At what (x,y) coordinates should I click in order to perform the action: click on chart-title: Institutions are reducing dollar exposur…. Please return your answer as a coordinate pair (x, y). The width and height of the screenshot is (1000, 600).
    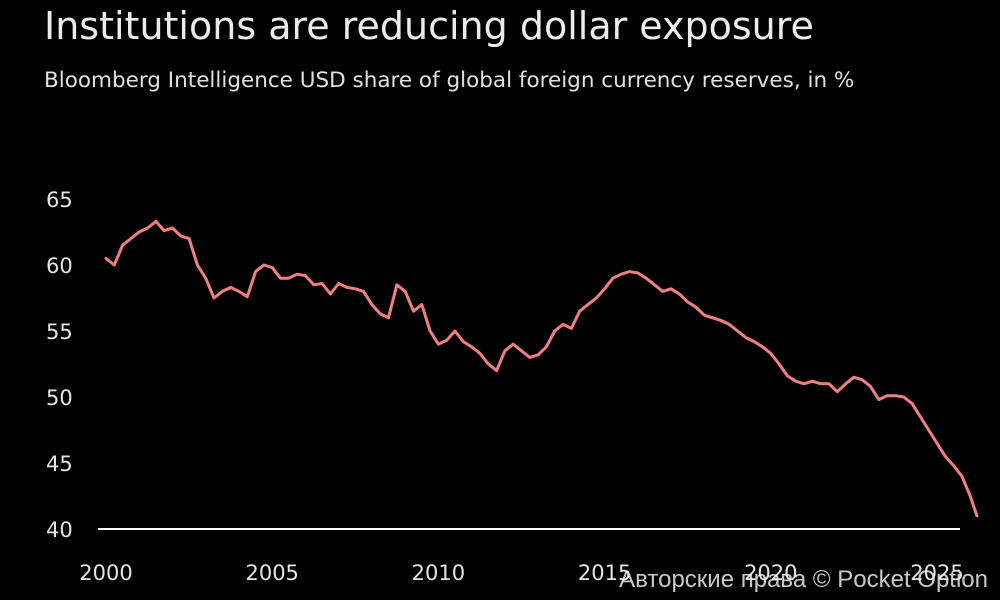
    Looking at the image, I should click on (429, 26).